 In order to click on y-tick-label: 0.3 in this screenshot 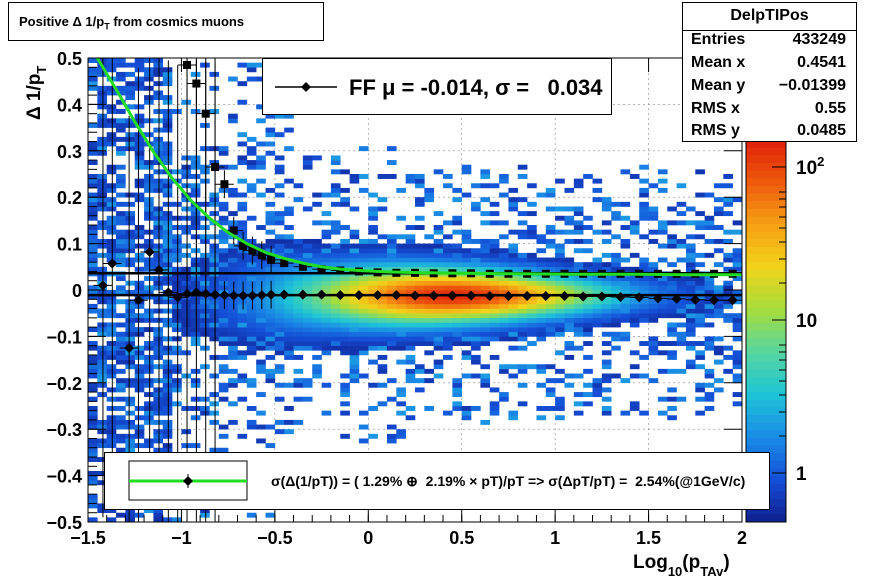, I will do `click(69, 152)`.